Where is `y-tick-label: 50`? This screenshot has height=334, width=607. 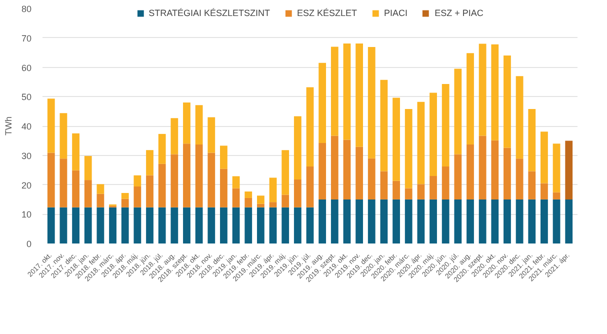 y-tick-label: 50 is located at coordinates (26, 97).